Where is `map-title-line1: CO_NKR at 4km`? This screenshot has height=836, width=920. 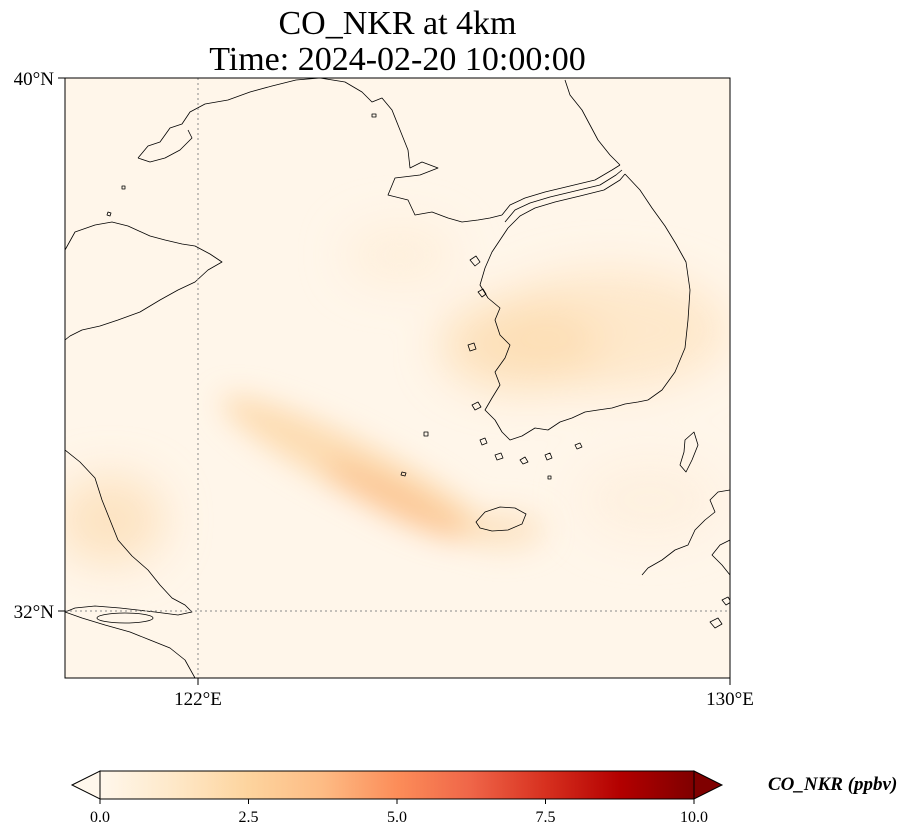 map-title-line1: CO_NKR at 4km is located at coordinates (397, 23).